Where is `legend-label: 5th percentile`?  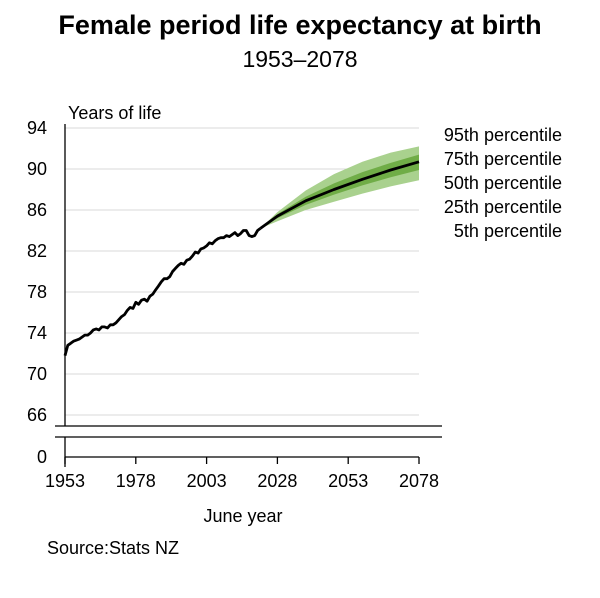 legend-label: 5th percentile is located at coordinates (508, 231).